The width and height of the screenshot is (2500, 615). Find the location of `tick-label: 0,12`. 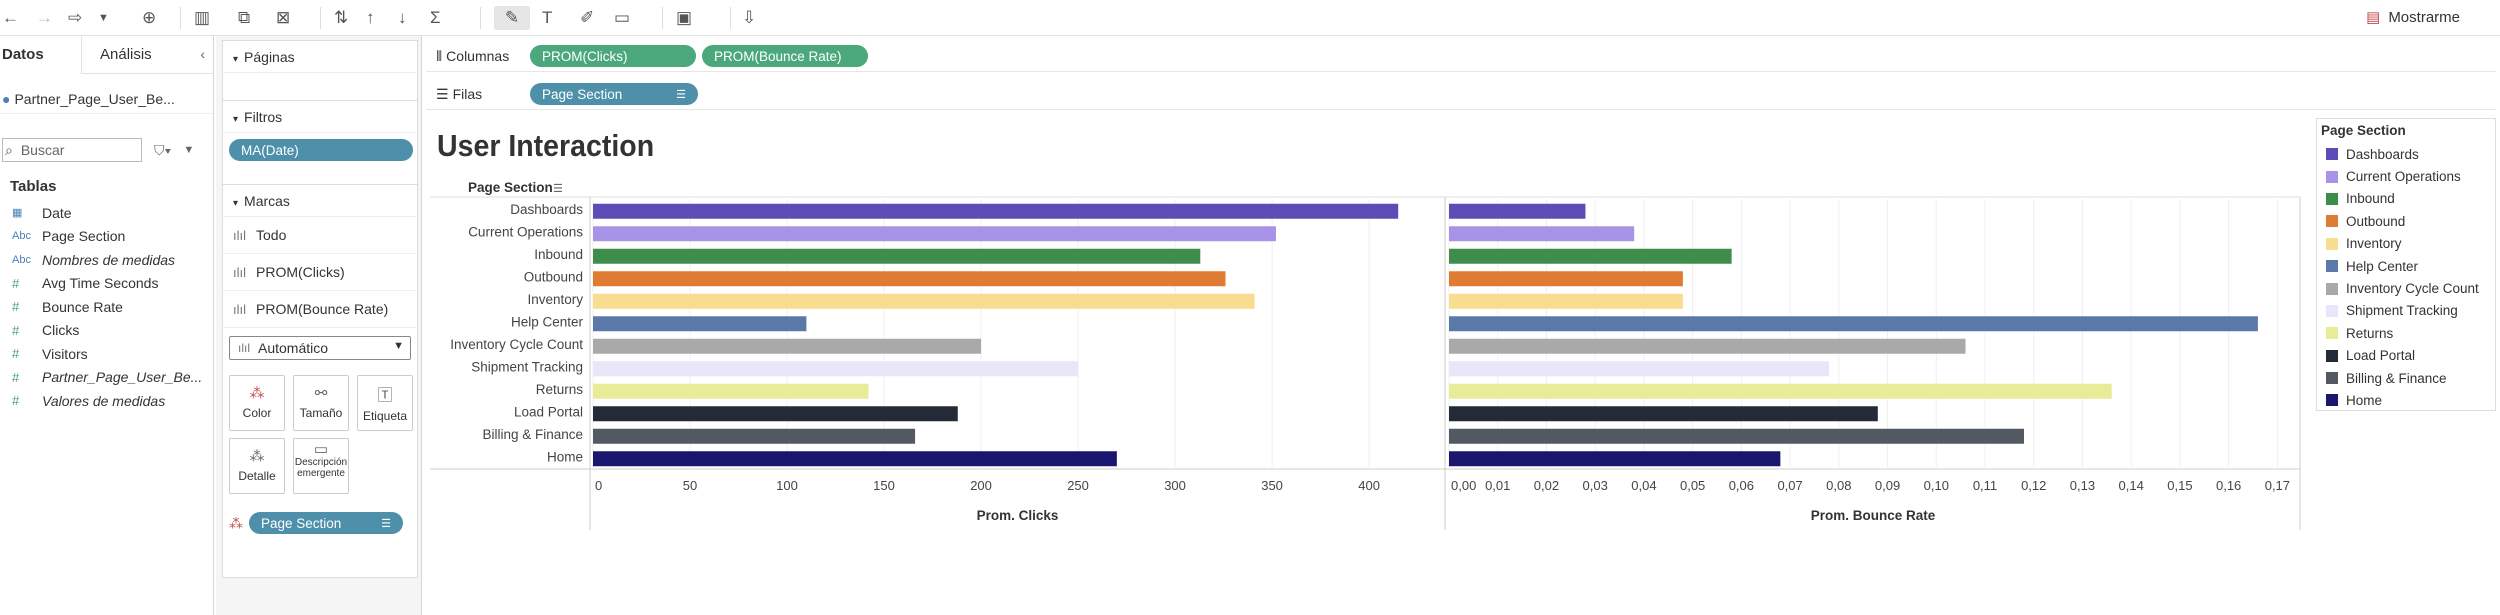

tick-label: 0,12 is located at coordinates (2033, 485).